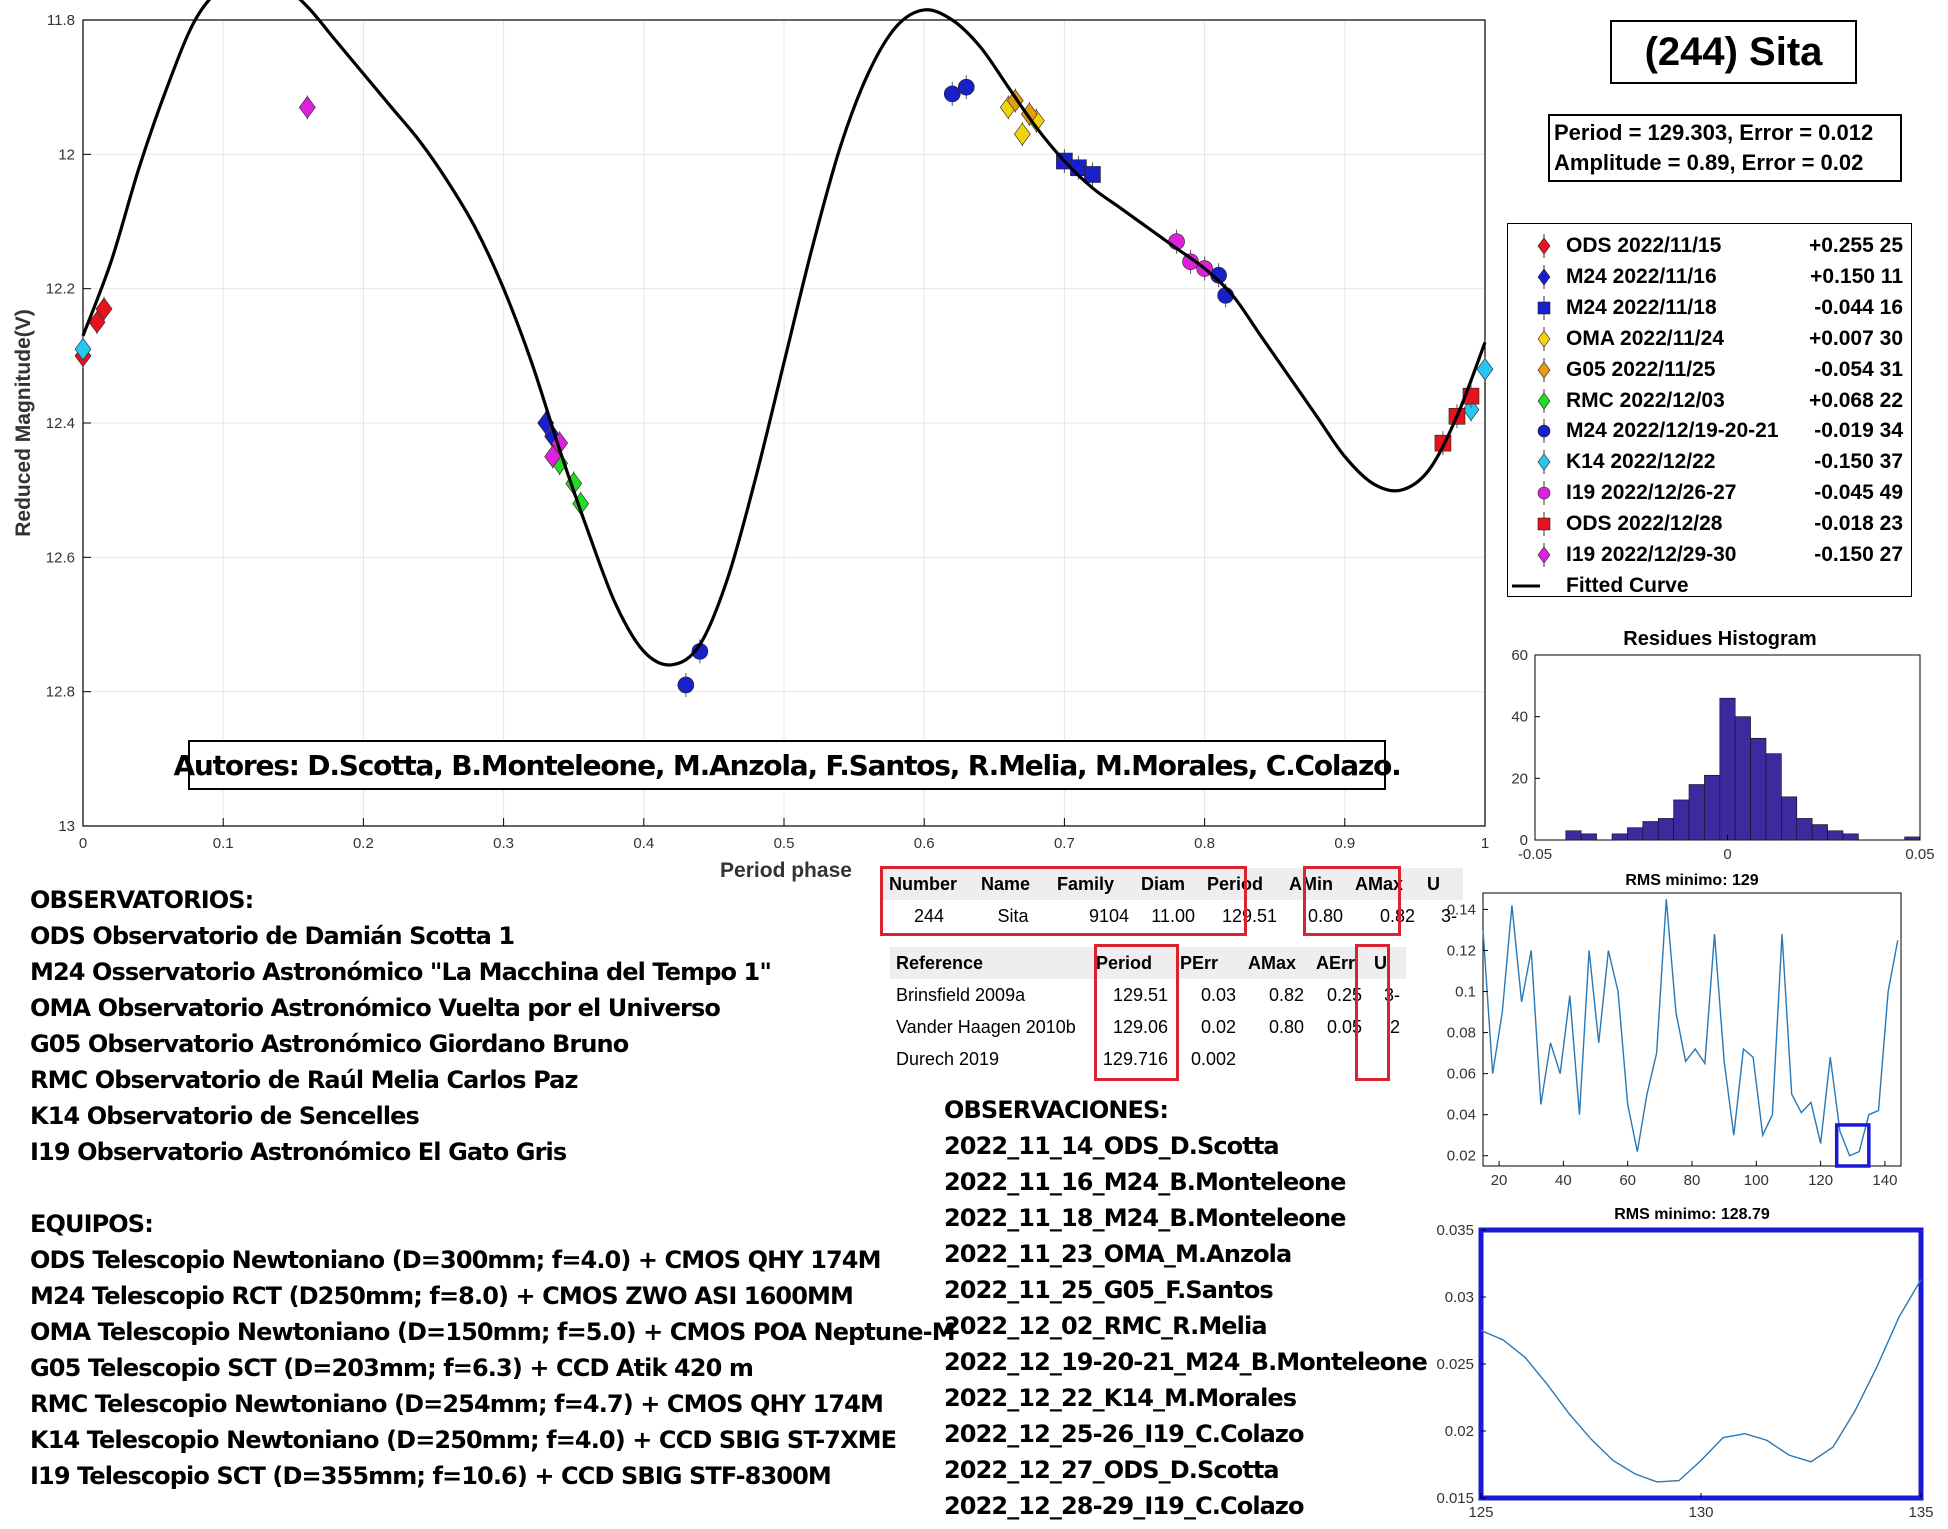 The image size is (1948, 1529). Describe the element at coordinates (1465, 992) in the screenshot. I see `rms-y-tick-label: 0.1` at that location.